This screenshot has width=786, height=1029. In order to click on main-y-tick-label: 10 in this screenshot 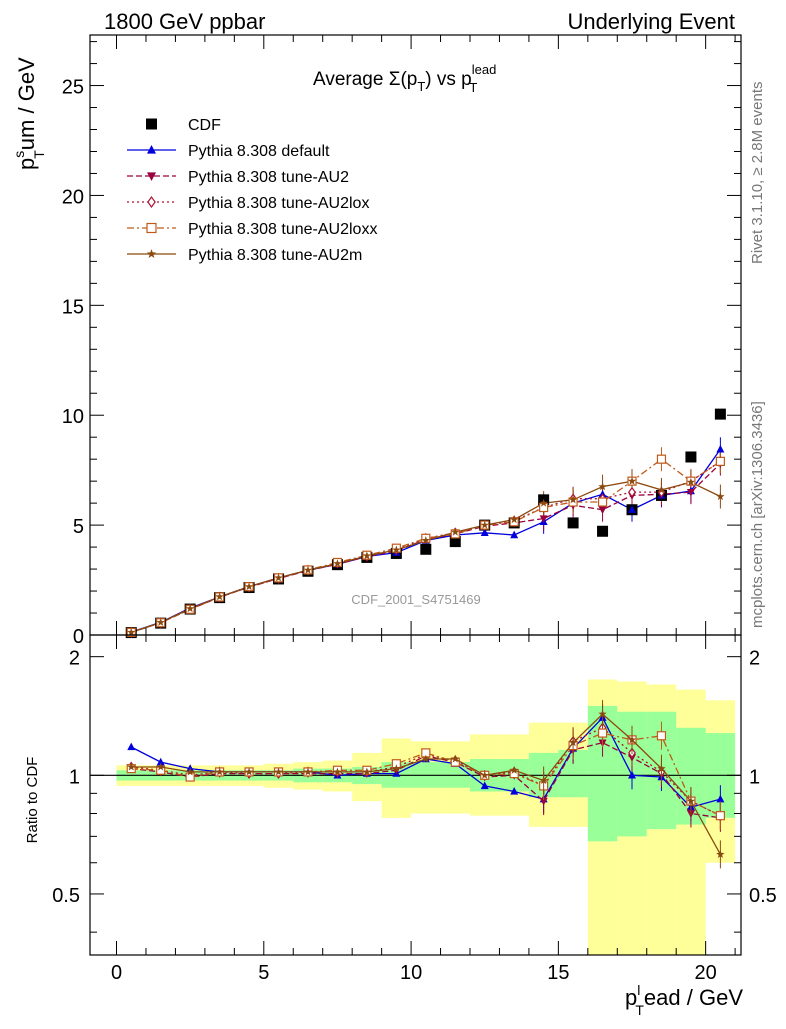, I will do `click(73, 417)`.